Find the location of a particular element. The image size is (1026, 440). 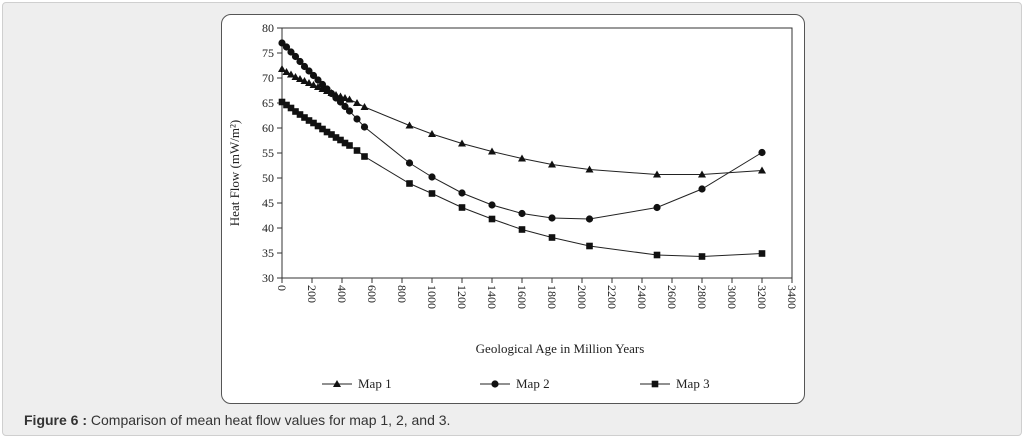

y-tick-label: 45 is located at coordinates (268, 203).